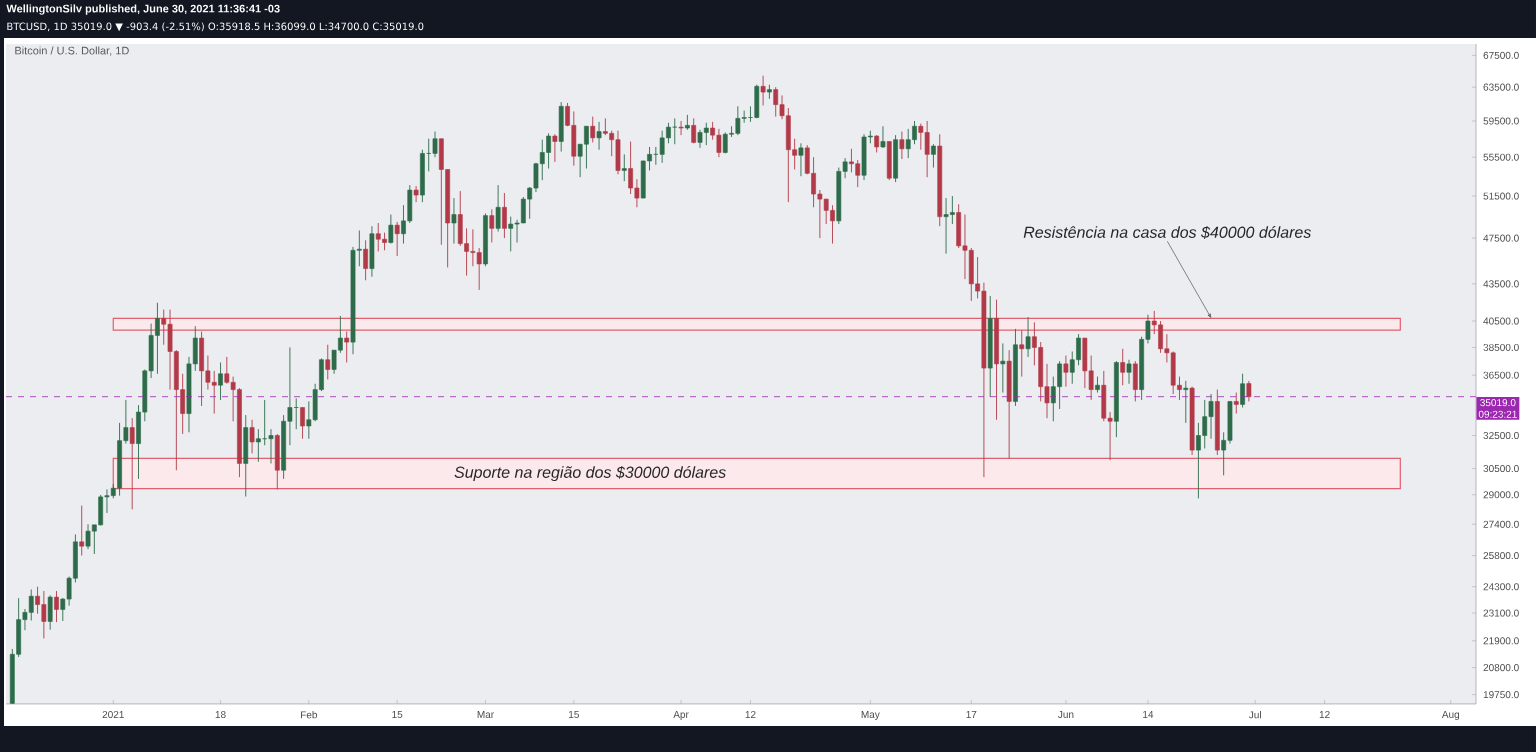 The image size is (1536, 752). What do you see at coordinates (590, 473) in the screenshot?
I see `band-label: Suporte na região dos $30000 dólares` at bounding box center [590, 473].